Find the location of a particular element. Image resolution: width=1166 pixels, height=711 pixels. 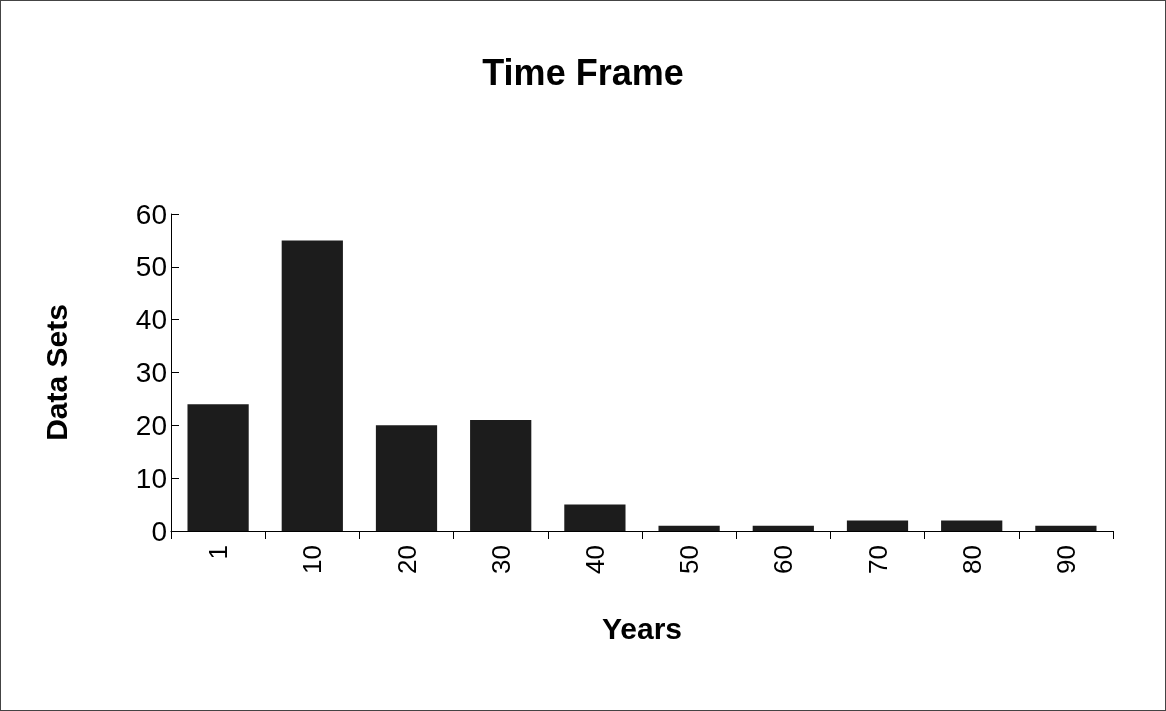

y-tick-label: 30 is located at coordinates (151, 372).